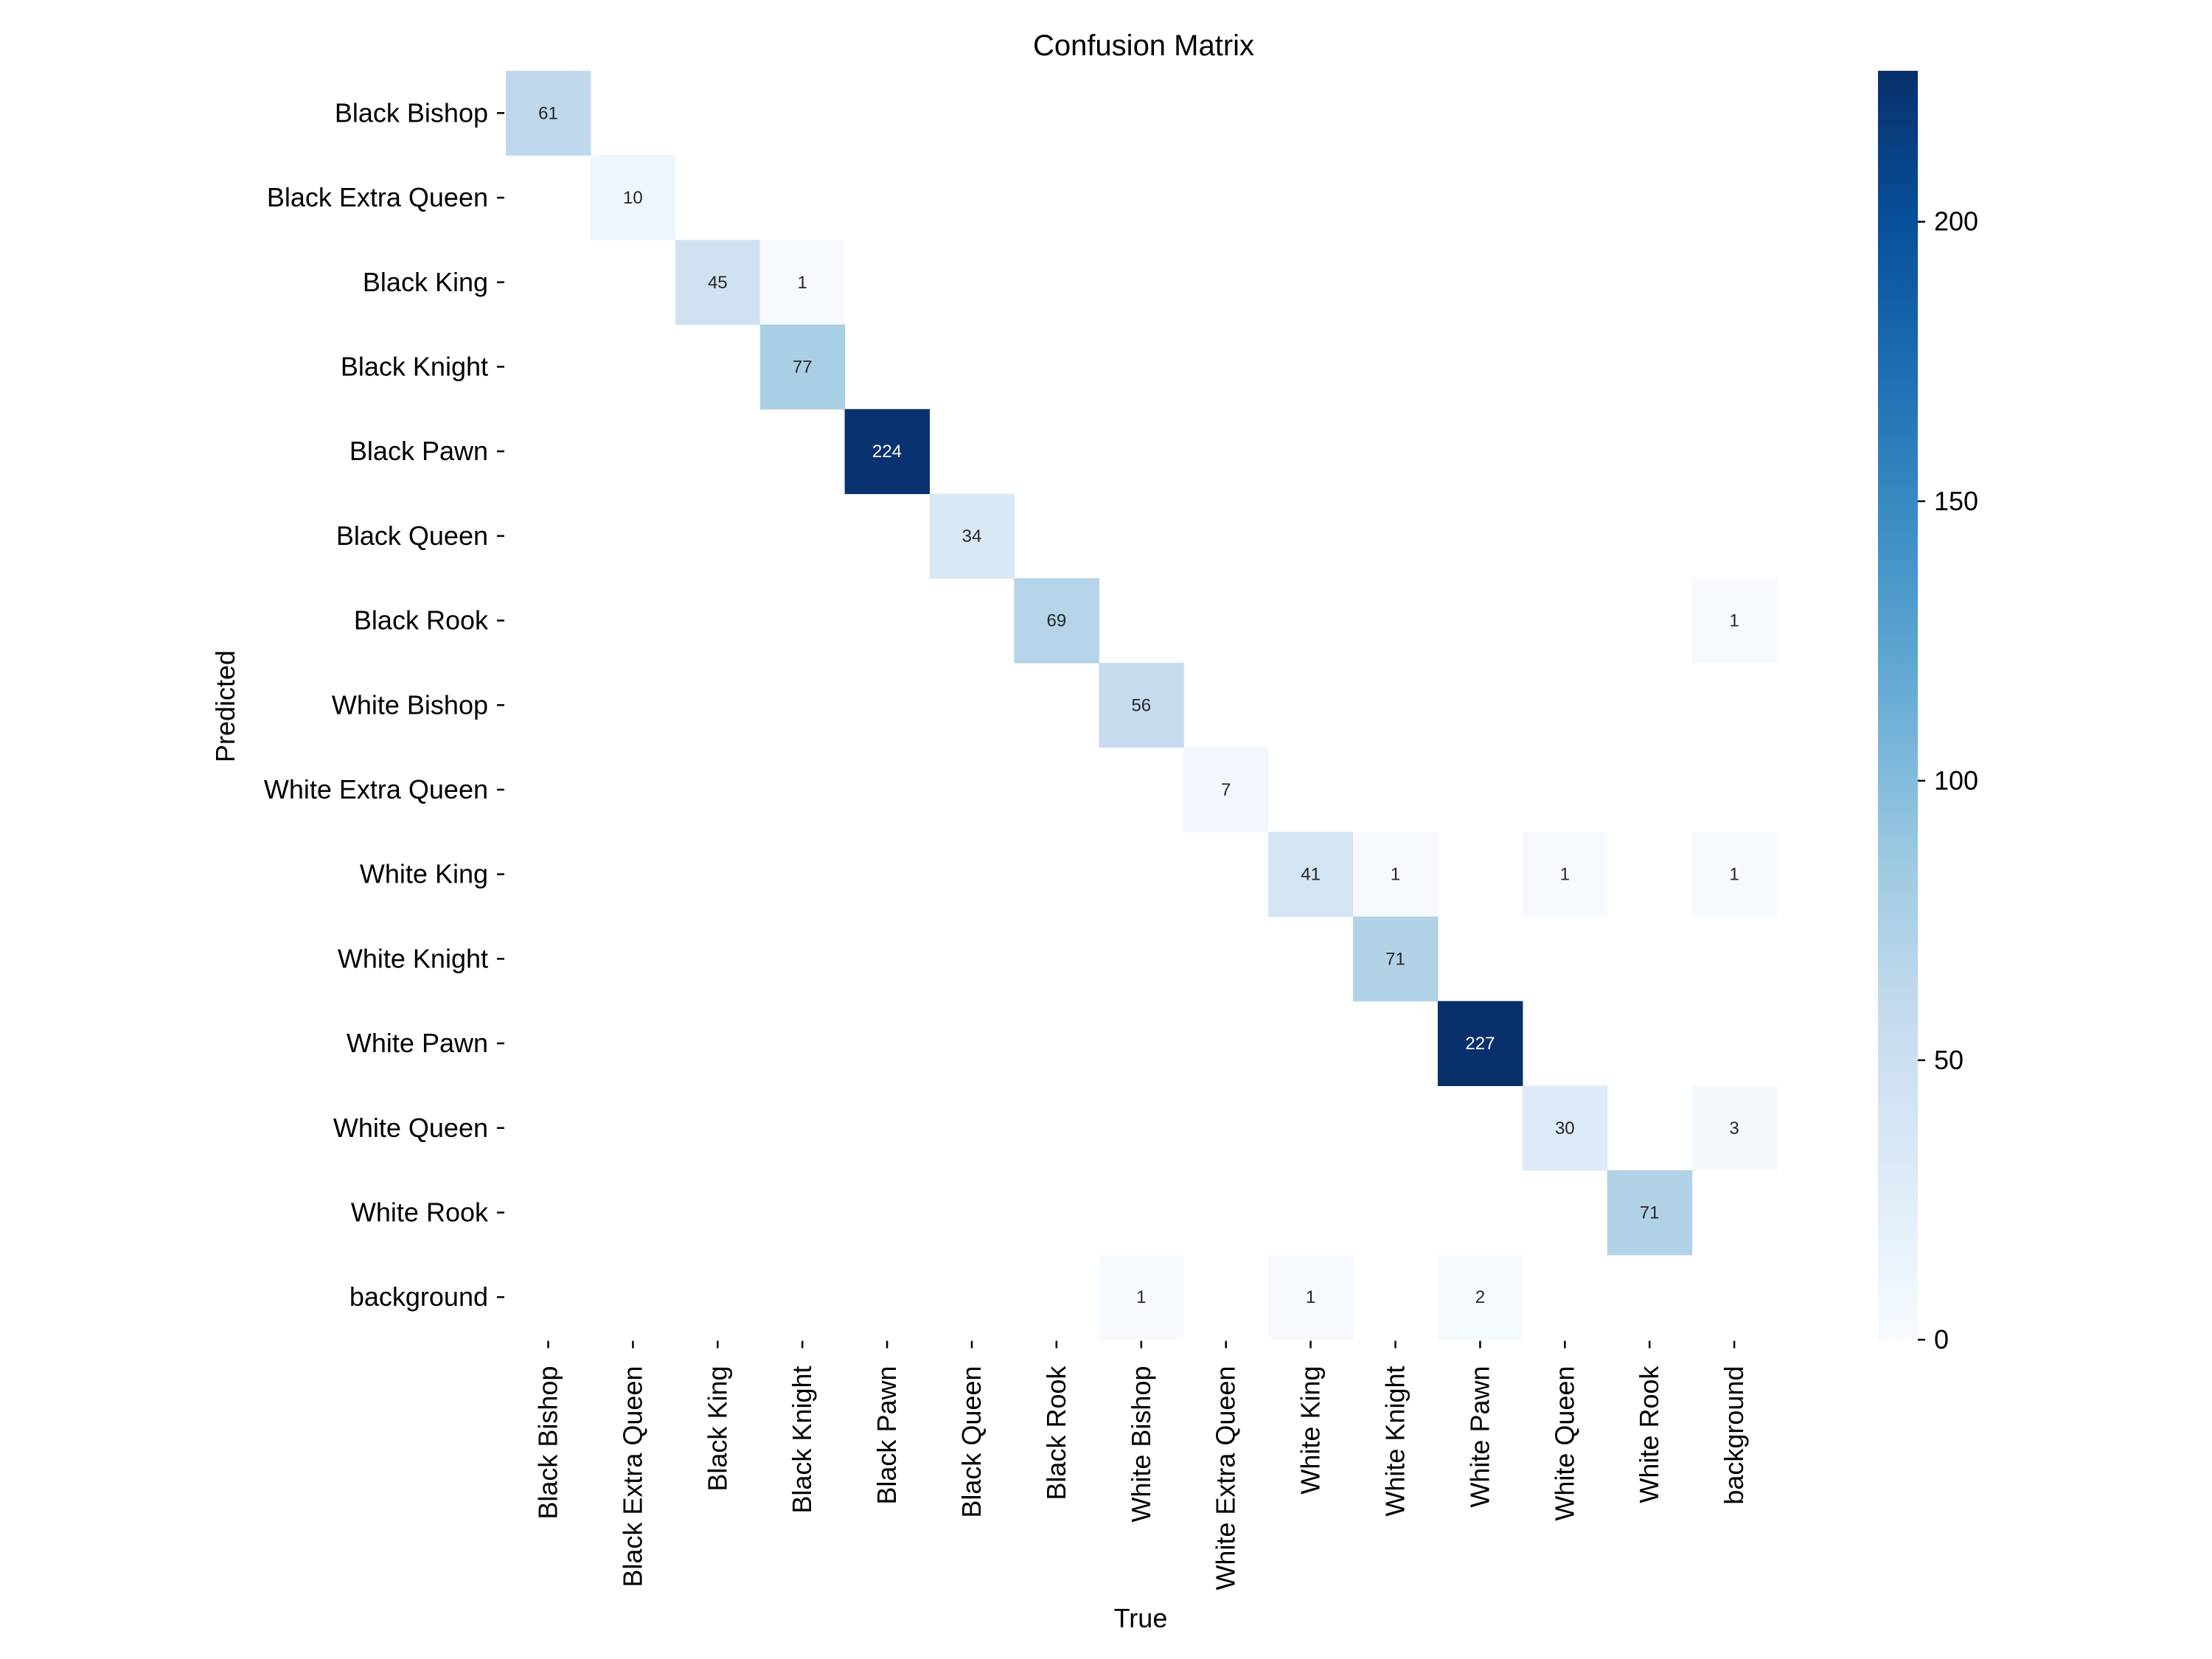 This screenshot has width=2212, height=1659. What do you see at coordinates (887, 1435) in the screenshot?
I see `x-tick-label-black-pawn: Black Pawn` at bounding box center [887, 1435].